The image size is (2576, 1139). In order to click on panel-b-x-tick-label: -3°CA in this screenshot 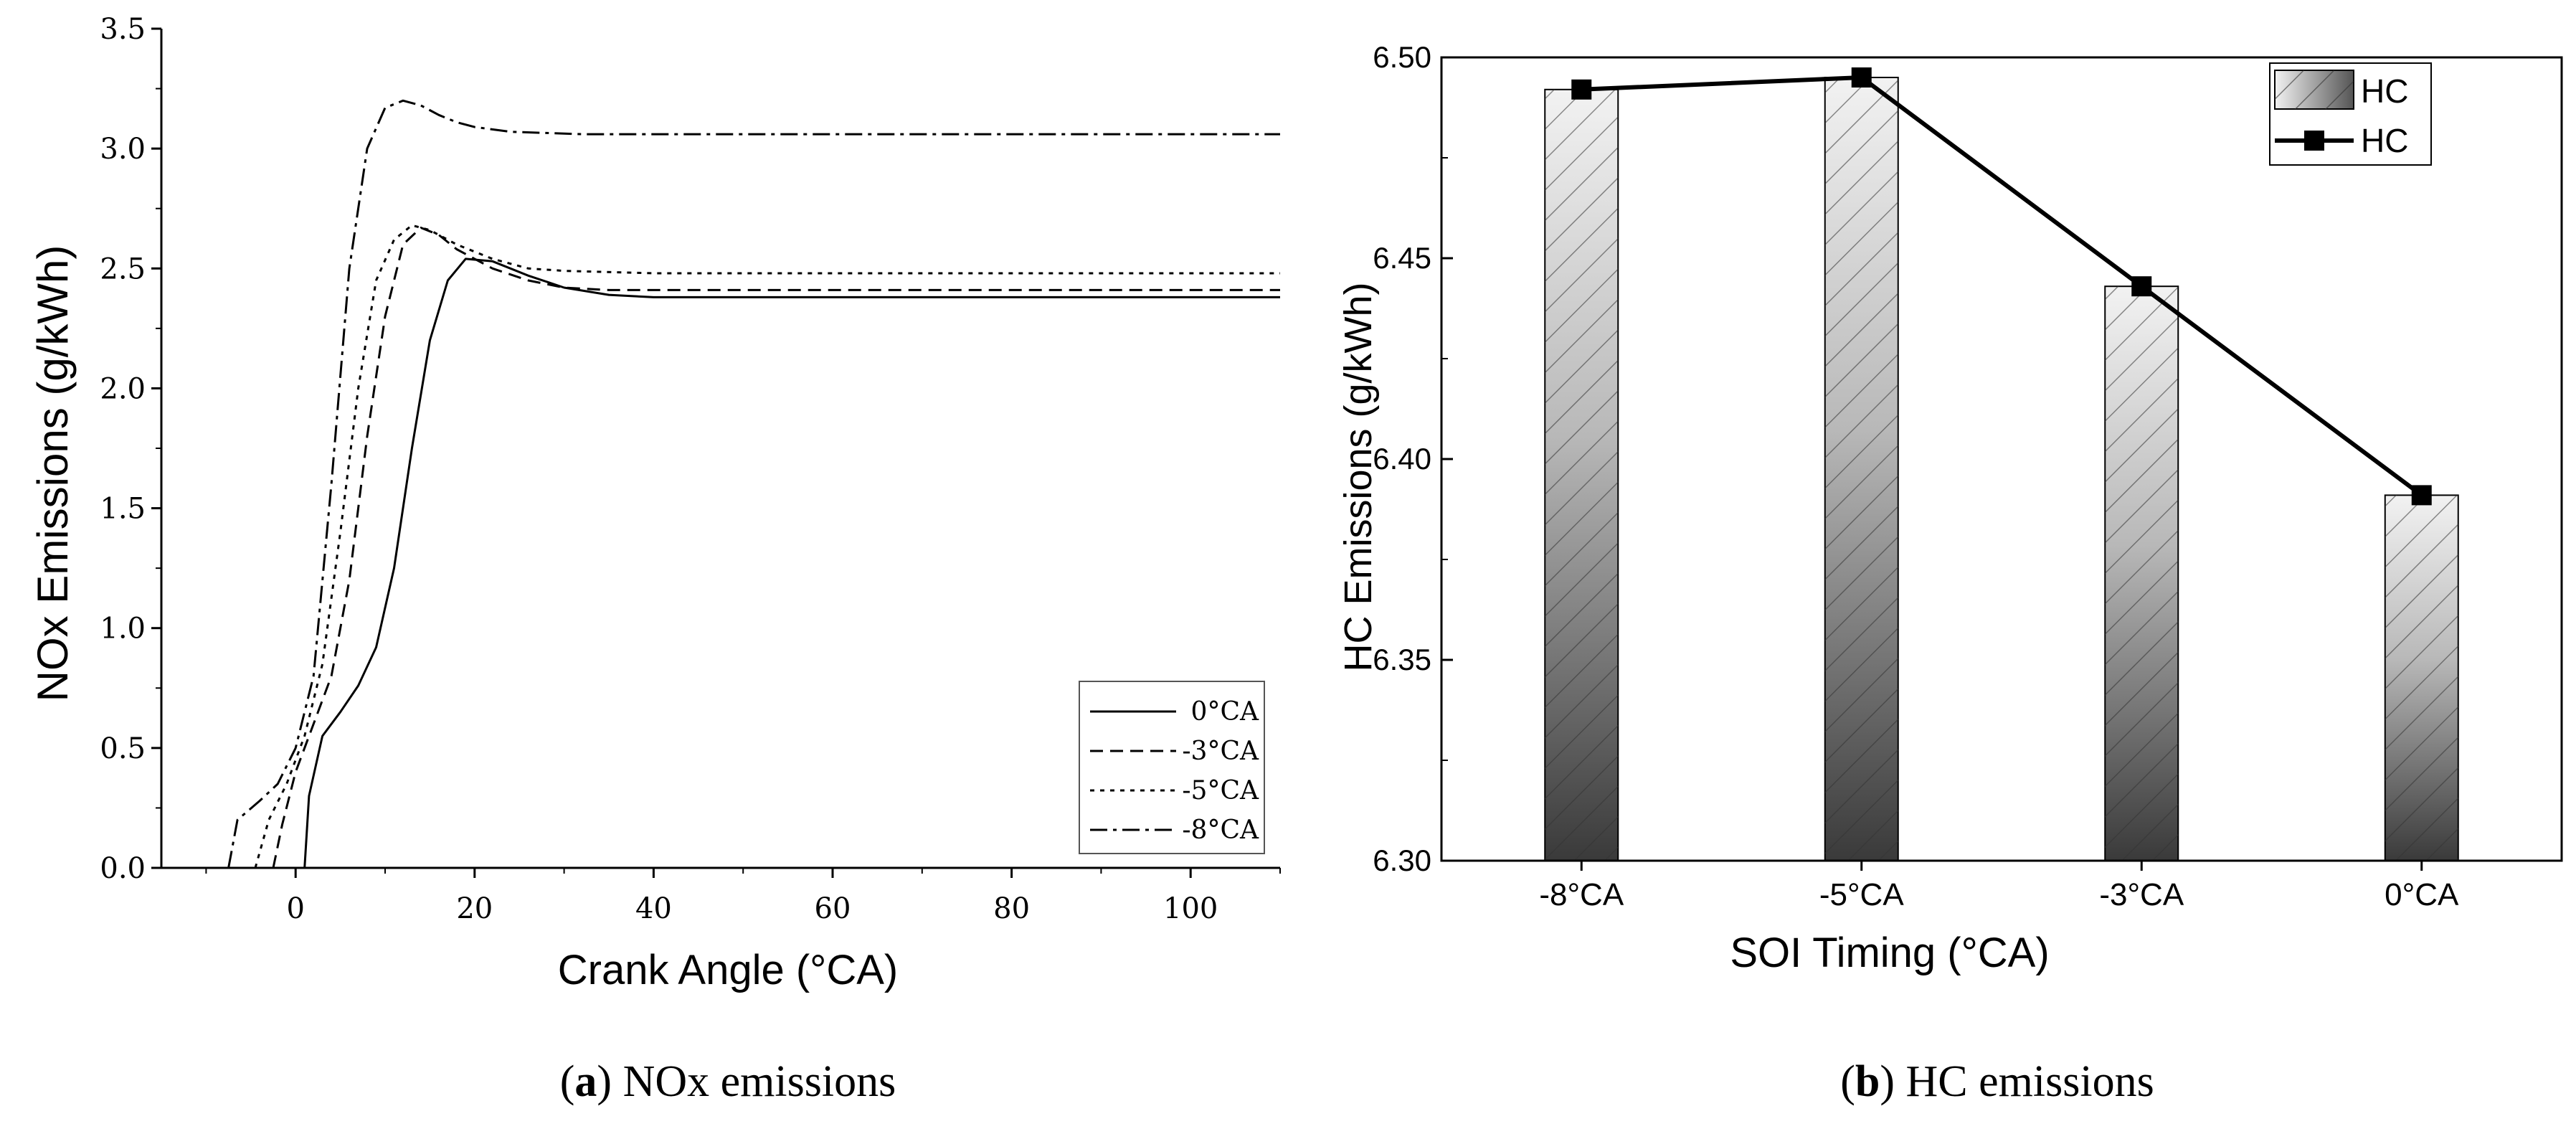, I will do `click(2141, 894)`.